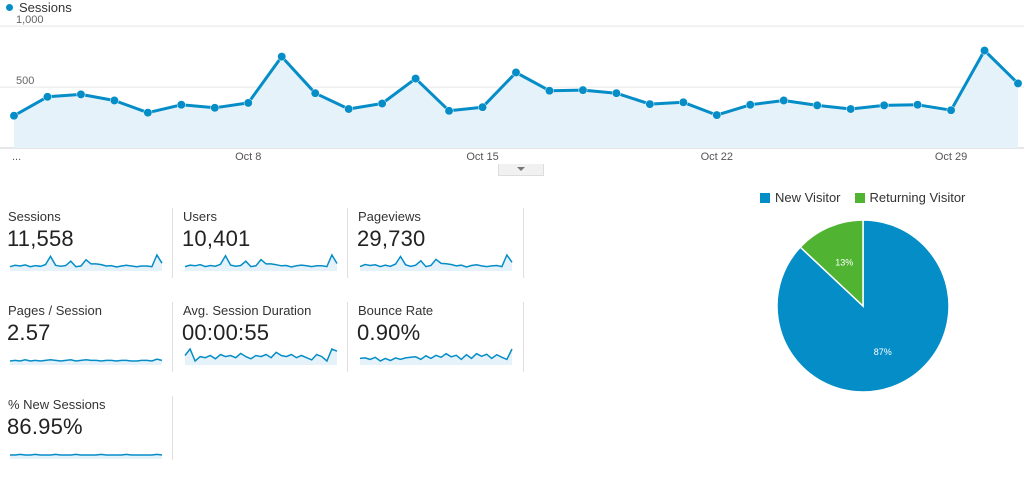 This screenshot has width=1024, height=483. I want to click on chart-legend-sessions: Sessions, so click(39, 7).